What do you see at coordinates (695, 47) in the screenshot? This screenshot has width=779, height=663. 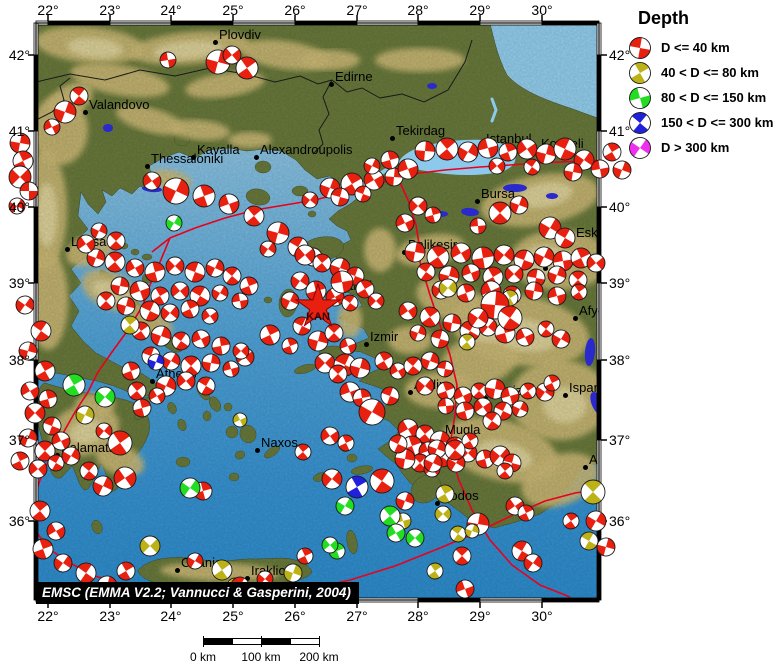 I see `legend-label: D <= 40 km` at bounding box center [695, 47].